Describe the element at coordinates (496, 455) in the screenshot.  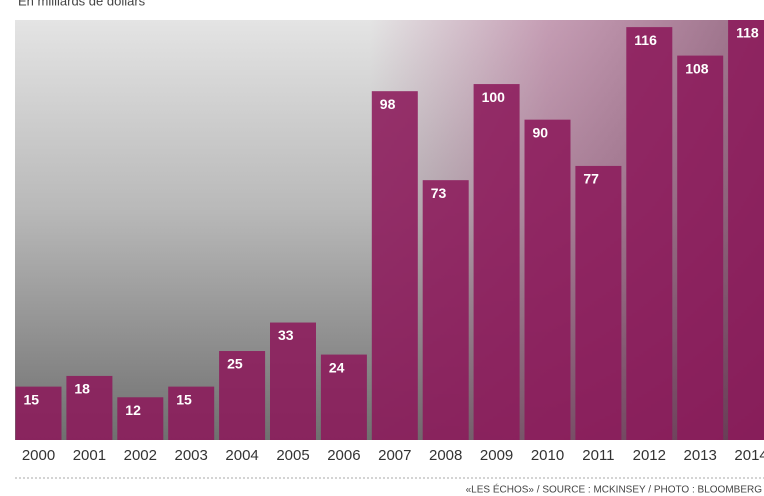
I see `x-tick-label: 2009` at that location.